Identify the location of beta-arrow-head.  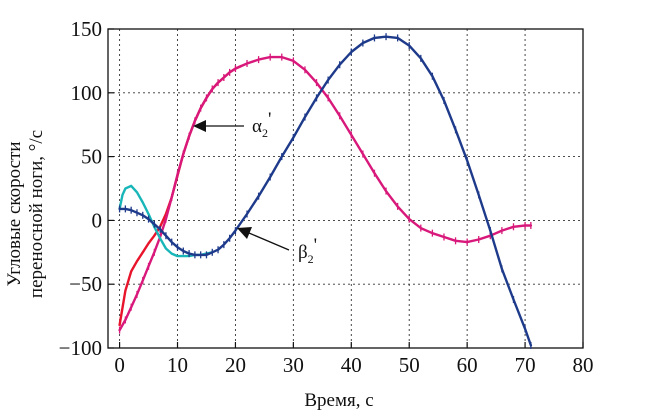
(244, 233).